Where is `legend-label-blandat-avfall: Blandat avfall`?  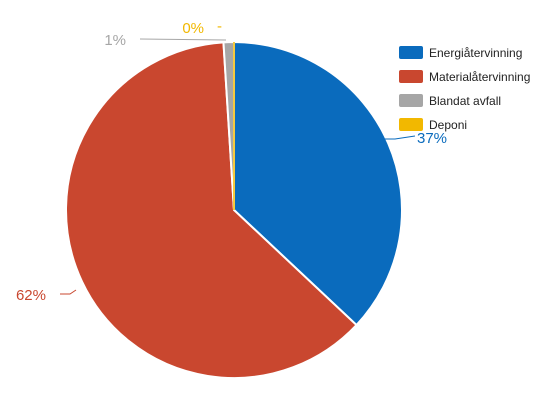
legend-label-blandat-avfall: Blandat avfall is located at coordinates (465, 101).